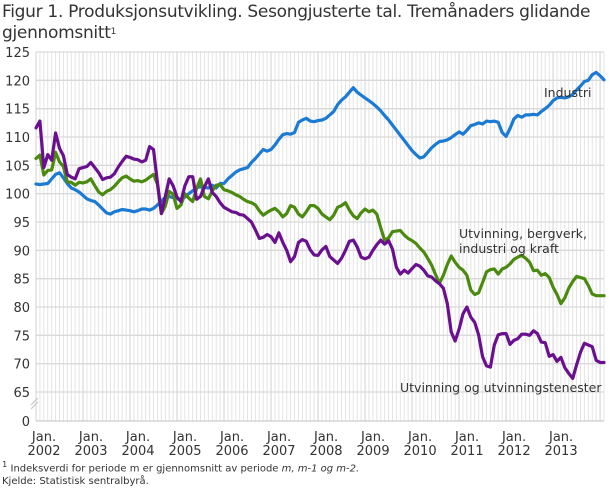  Describe the element at coordinates (325, 451) in the screenshot. I see `x-tick-label-year: 2008` at that location.